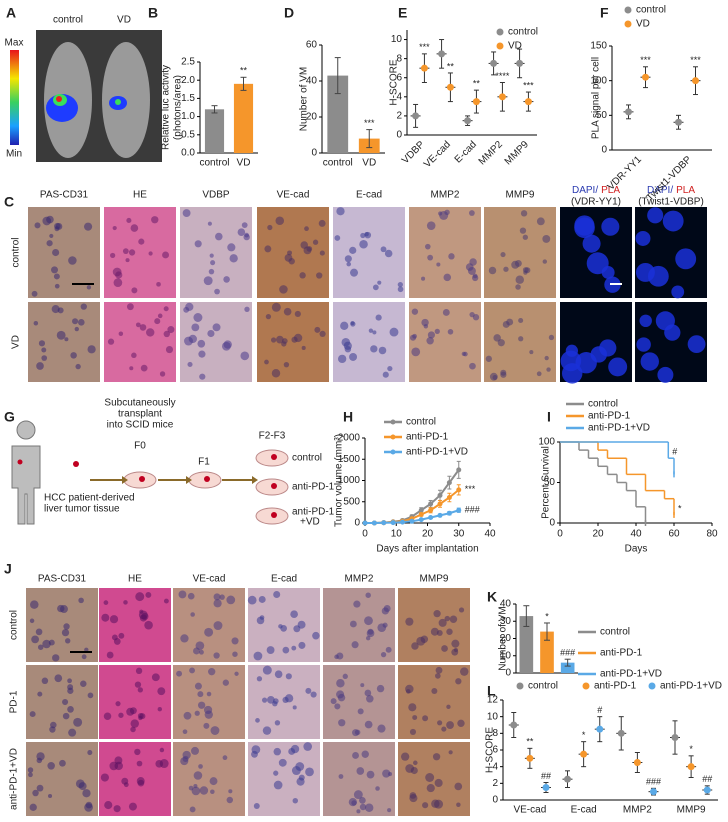 This screenshot has height=822, width=728. What do you see at coordinates (166, 107) in the screenshot?
I see `y-axis-label: Relative luc activity` at bounding box center [166, 107].